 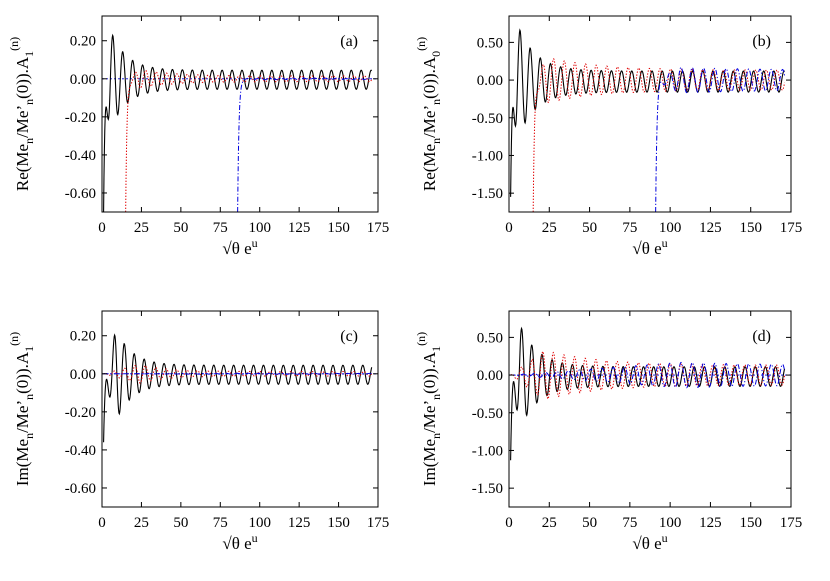 I want to click on panel-label: (c), so click(x=349, y=336).